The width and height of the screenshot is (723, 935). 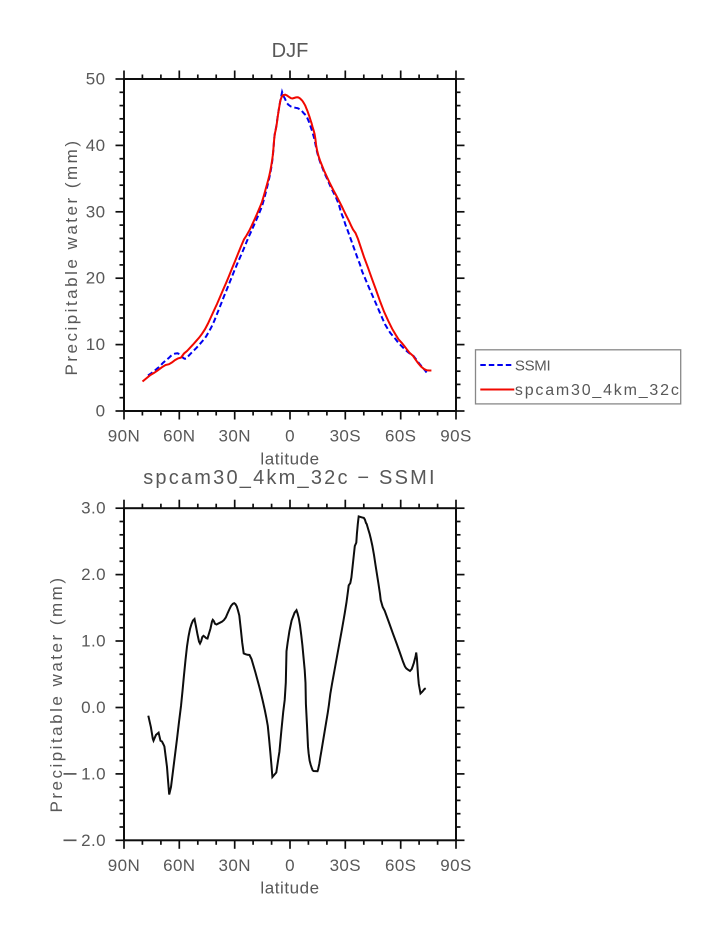 I want to click on svg-text: 20, so click(x=96, y=278).